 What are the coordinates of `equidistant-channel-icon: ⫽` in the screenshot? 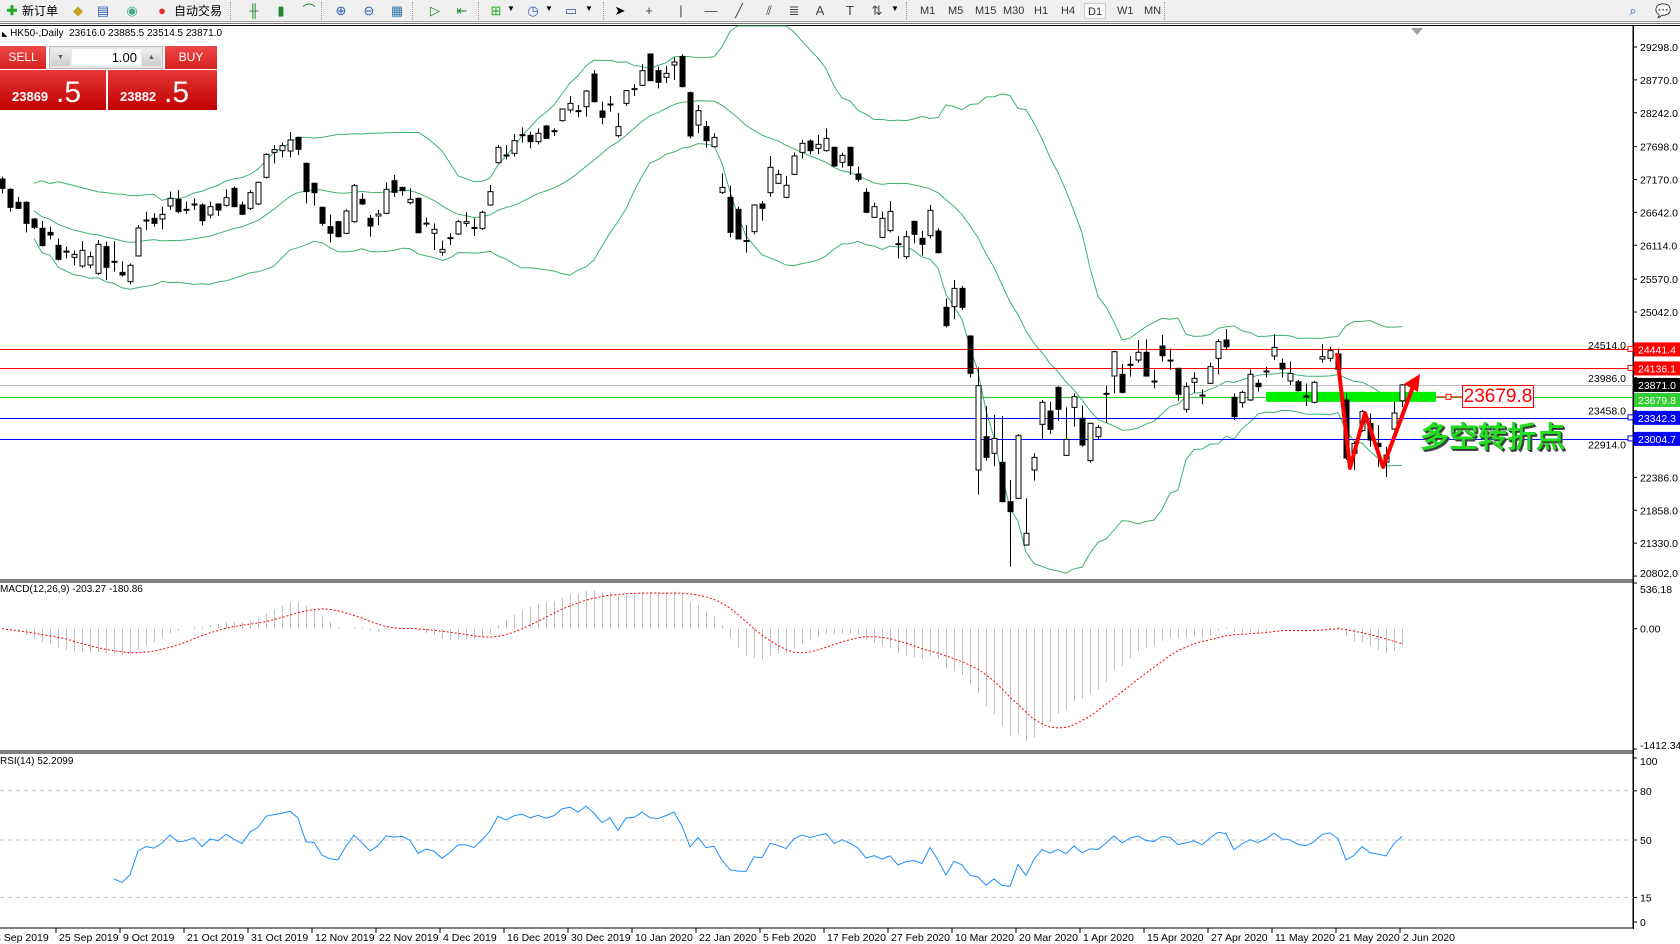 It's located at (769, 10).